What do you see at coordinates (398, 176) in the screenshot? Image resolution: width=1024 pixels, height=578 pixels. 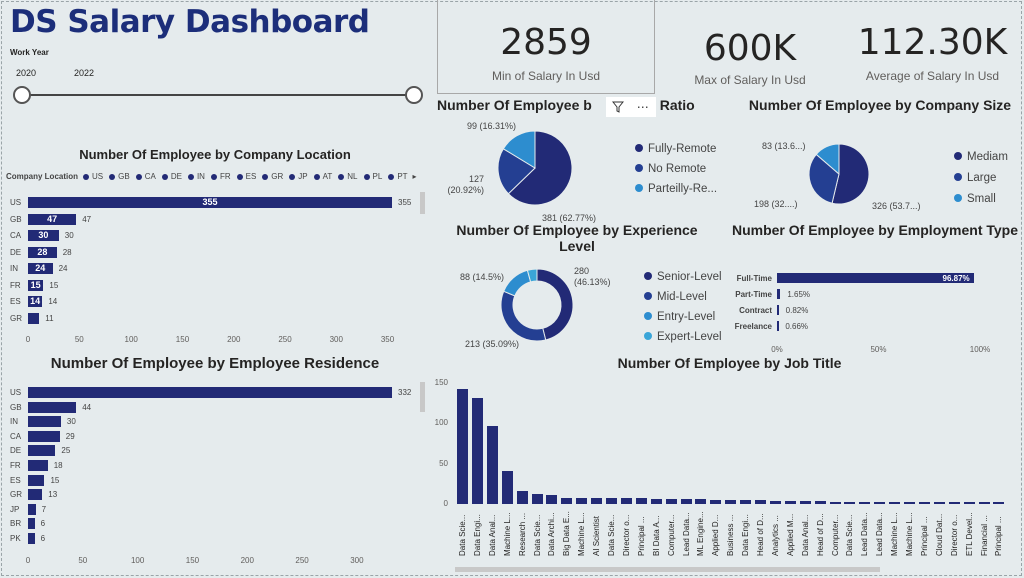 I see `location-legend-item: PT` at bounding box center [398, 176].